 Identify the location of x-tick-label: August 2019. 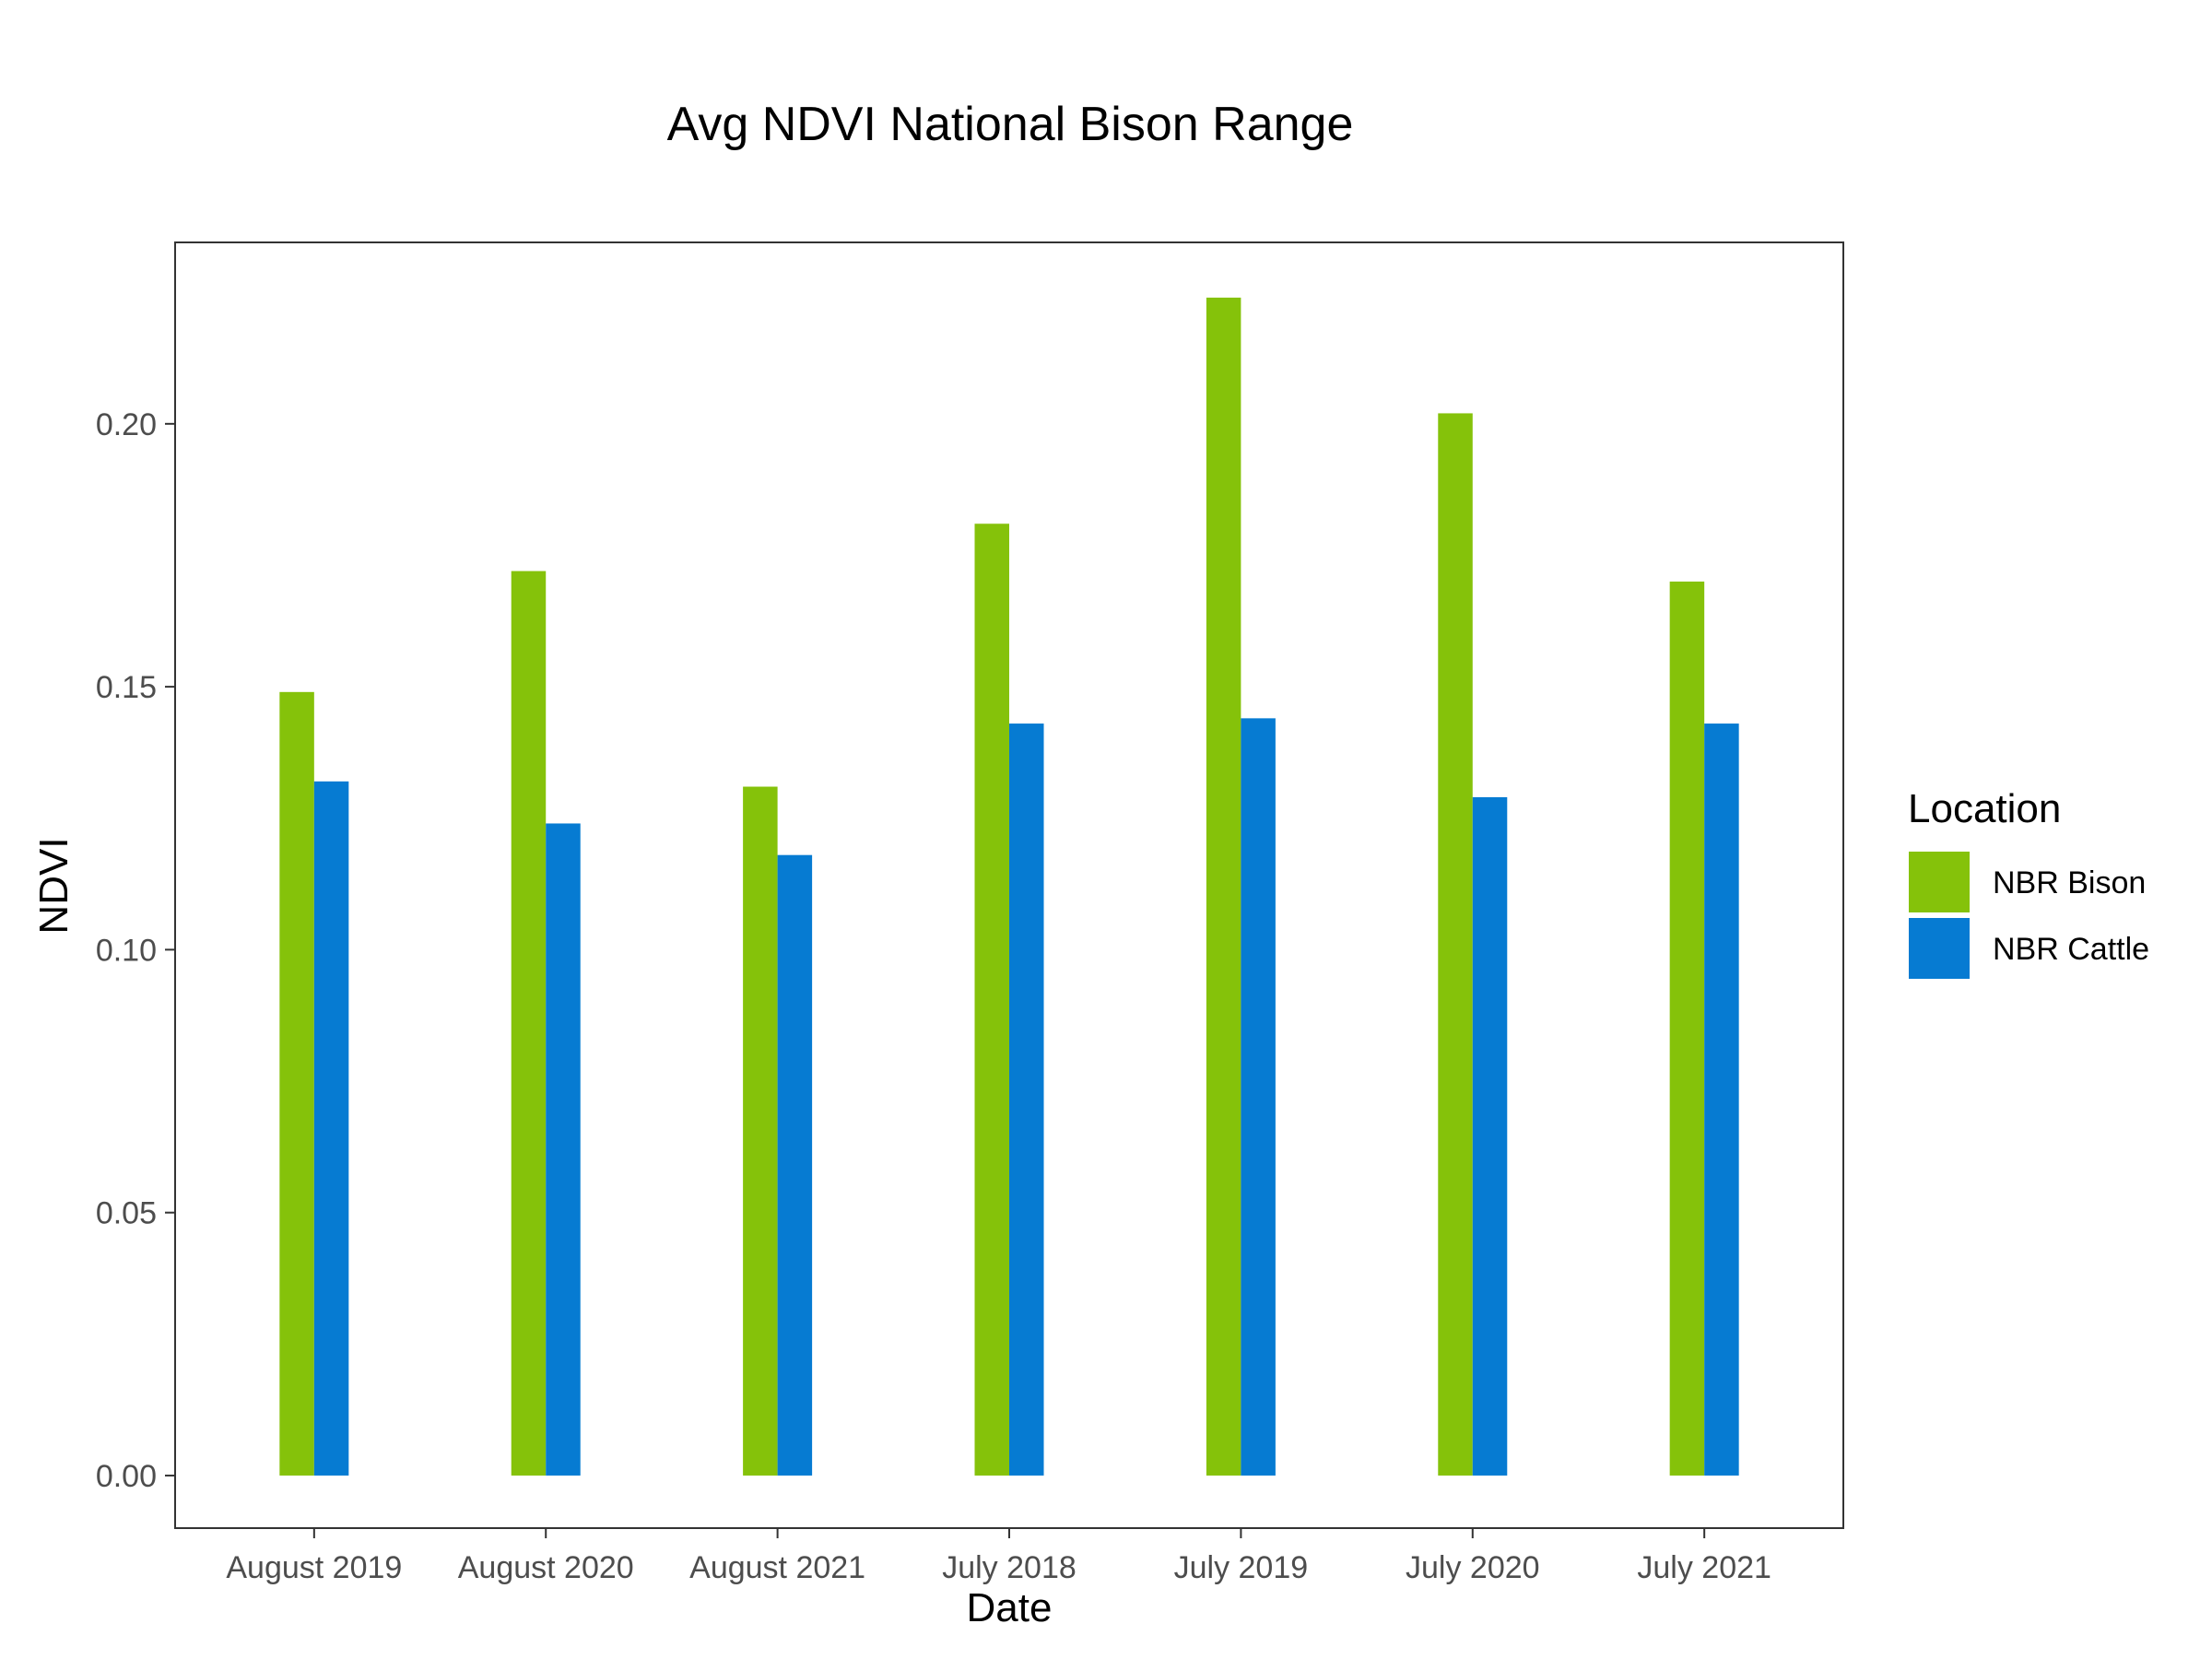
(314, 1567).